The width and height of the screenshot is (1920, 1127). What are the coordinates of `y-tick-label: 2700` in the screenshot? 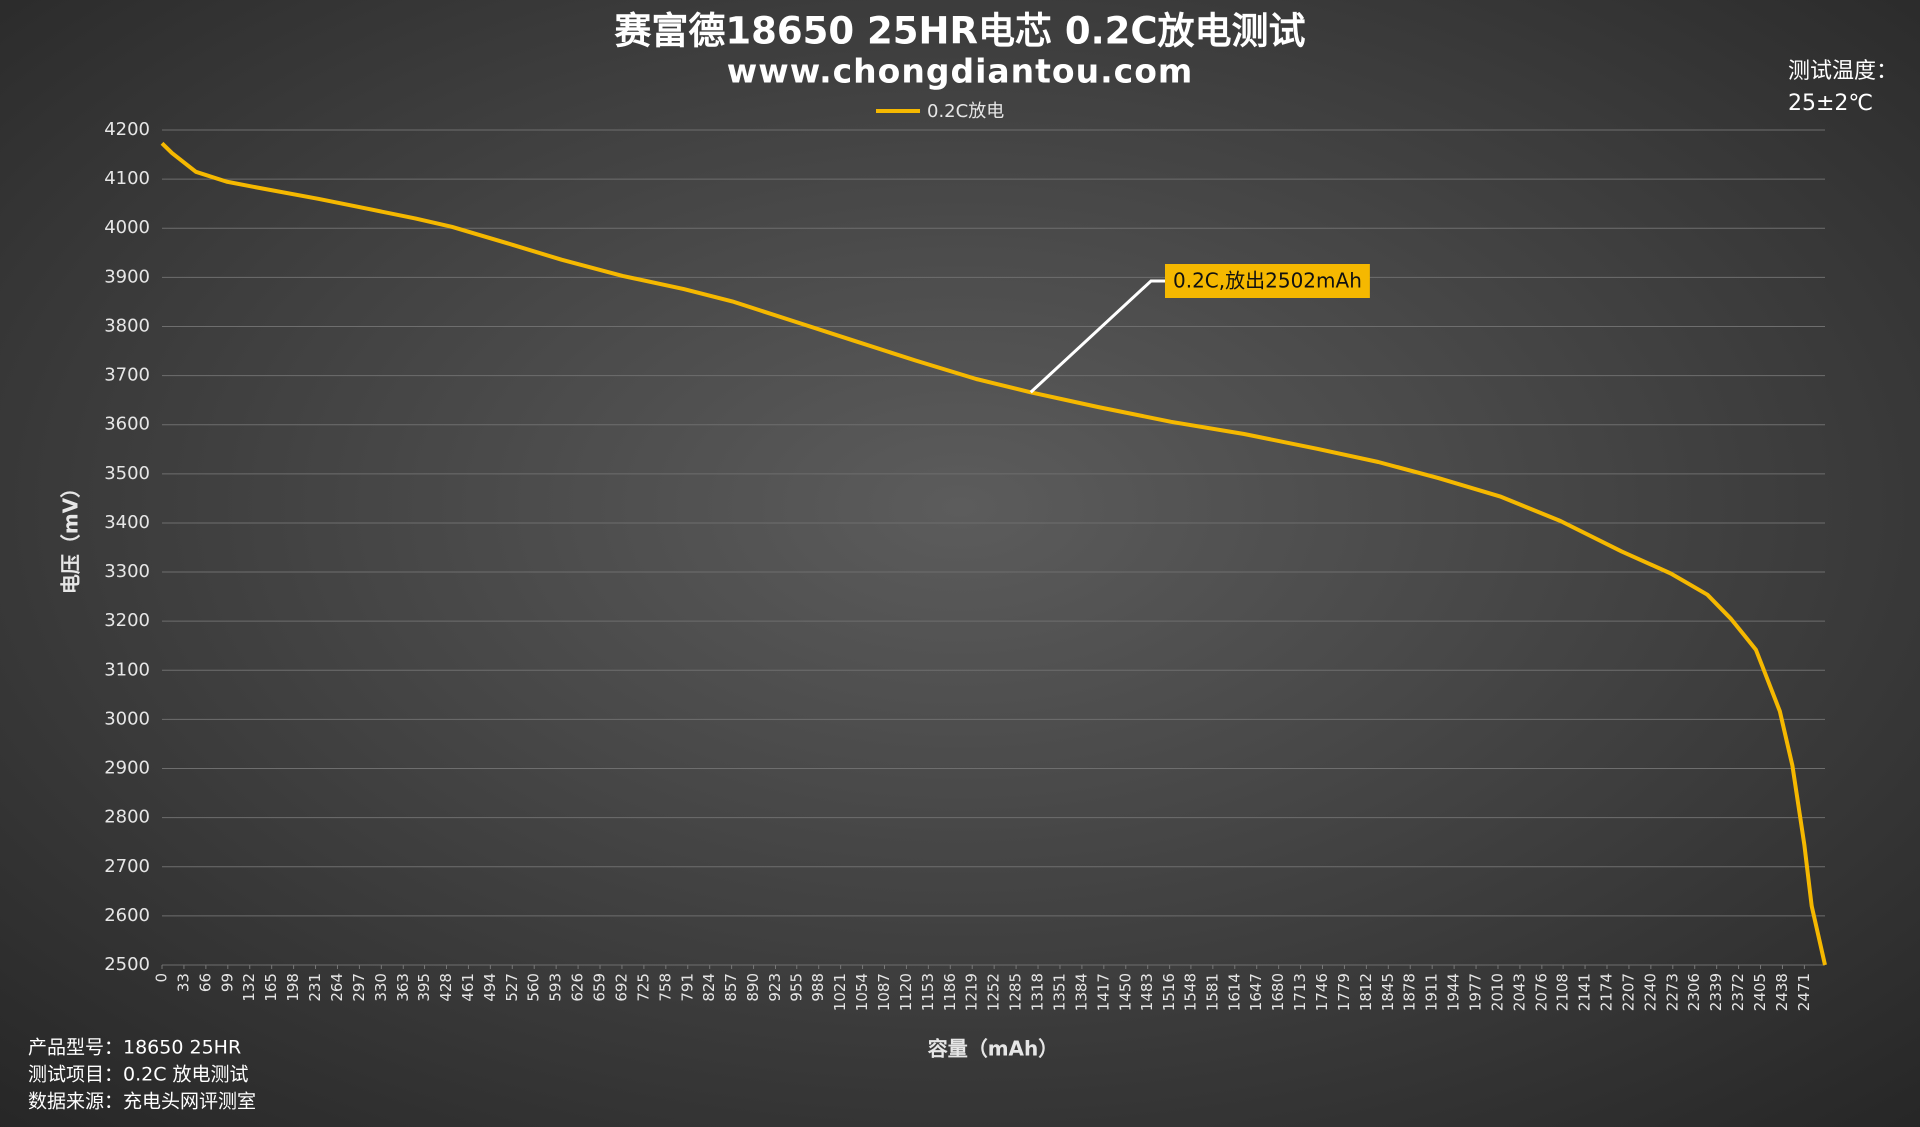 It's located at (127, 866).